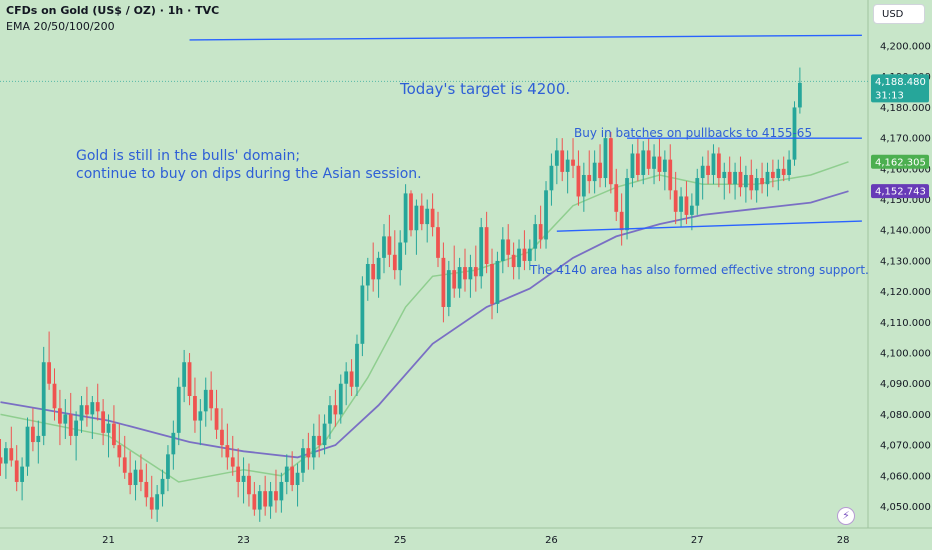 The image size is (932, 550). I want to click on indicator-label: EMA 20/50/100/200, so click(60, 26).